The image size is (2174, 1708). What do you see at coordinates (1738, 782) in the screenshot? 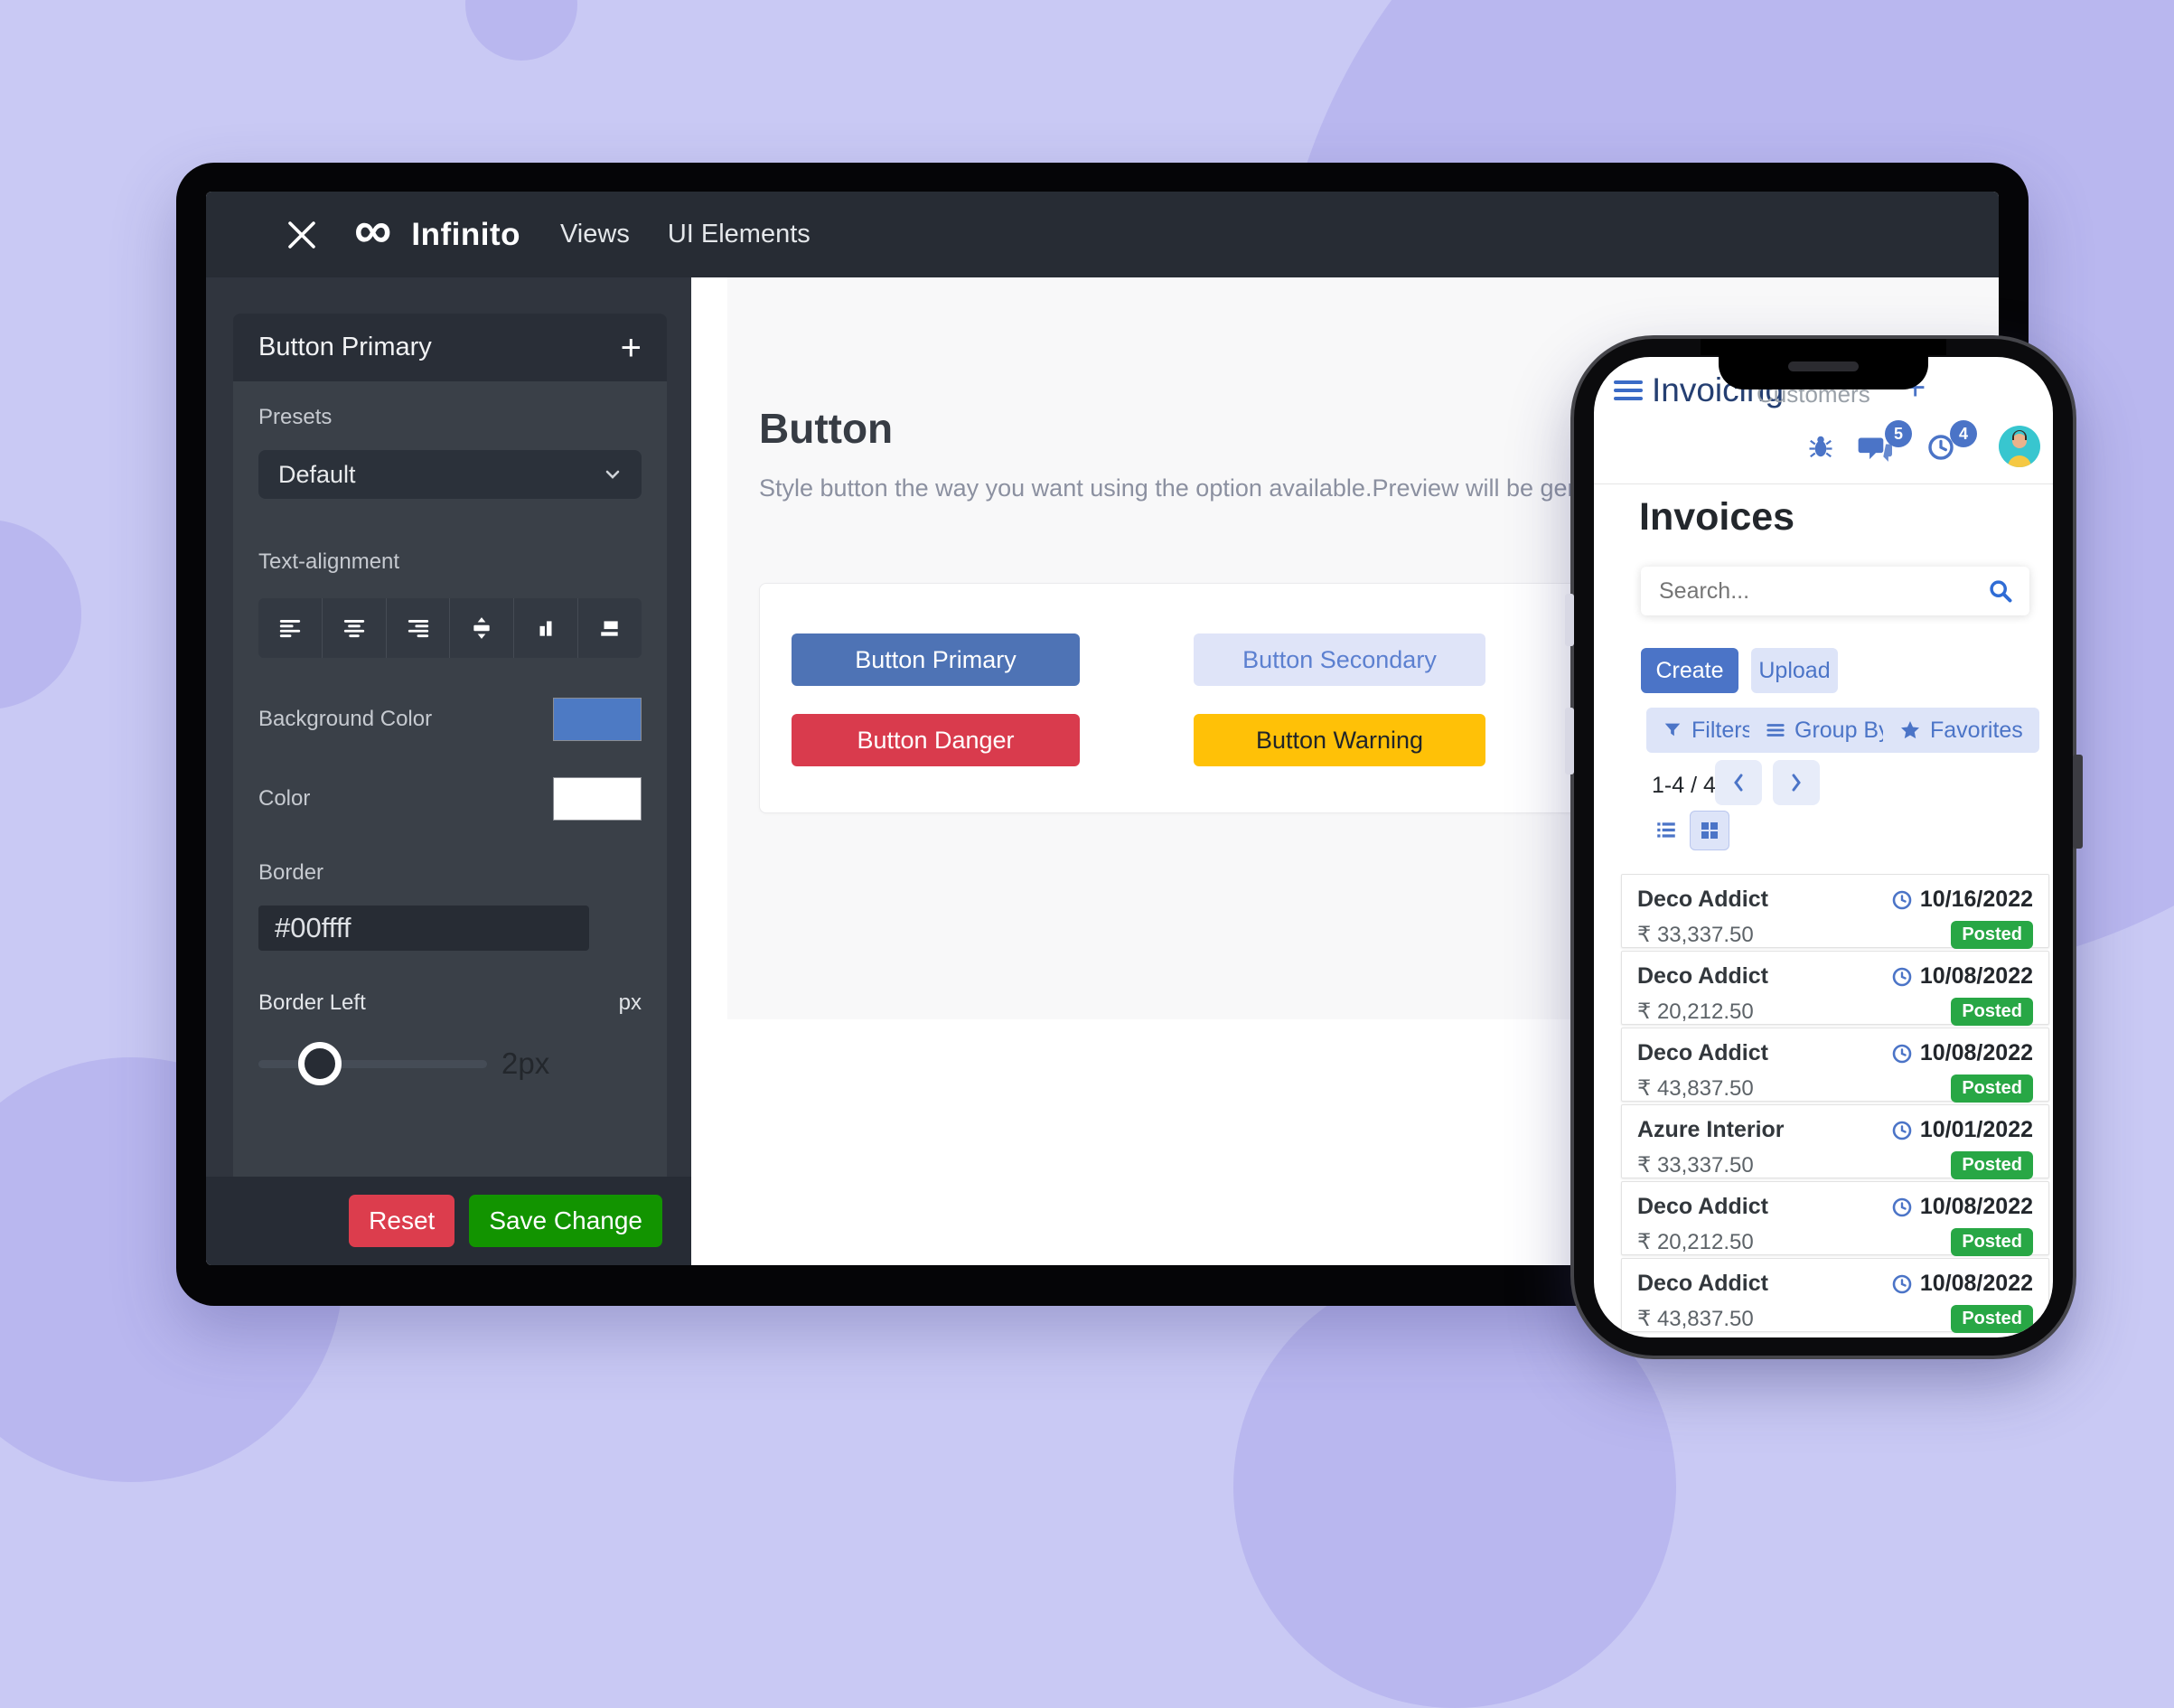
I see `previous-page-button` at bounding box center [1738, 782].